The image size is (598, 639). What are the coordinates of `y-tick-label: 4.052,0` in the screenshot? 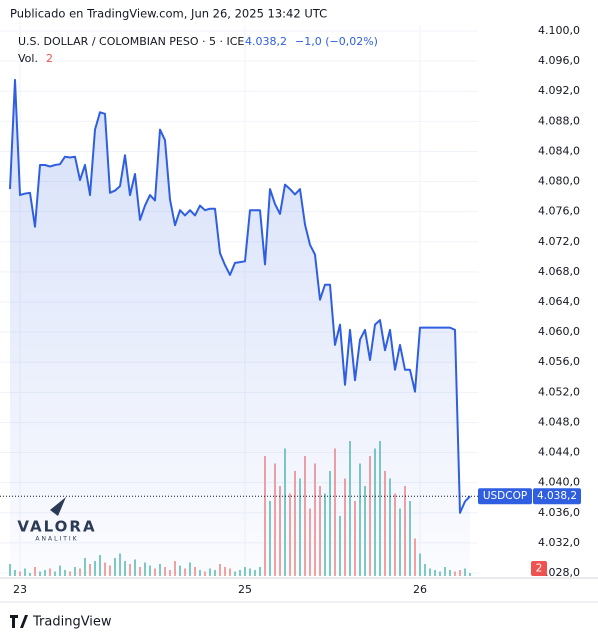 It's located at (559, 391).